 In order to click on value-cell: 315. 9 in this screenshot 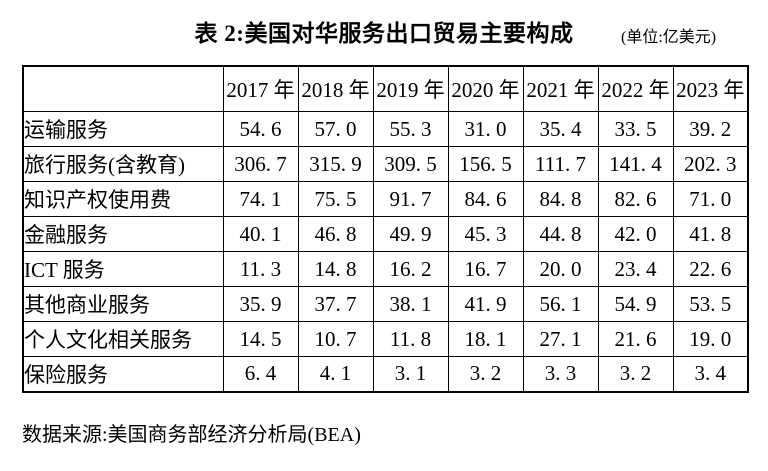, I will do `click(335, 164)`.